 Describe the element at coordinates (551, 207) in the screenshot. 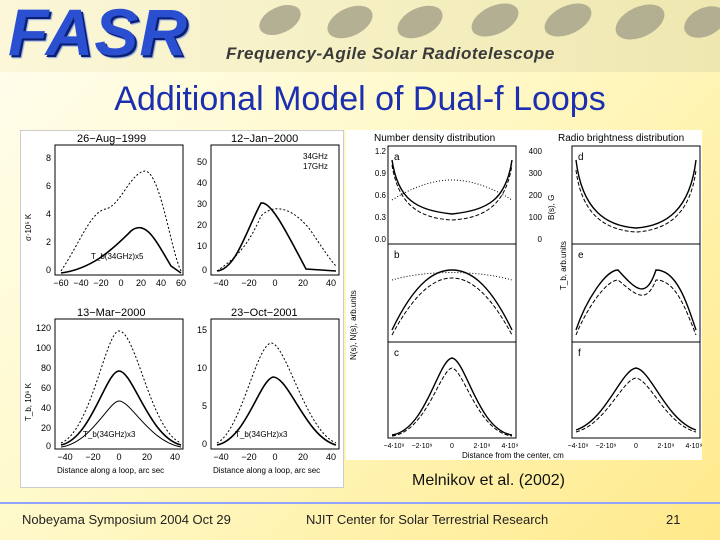

I see `ylabel-mid: B(s), G` at that location.